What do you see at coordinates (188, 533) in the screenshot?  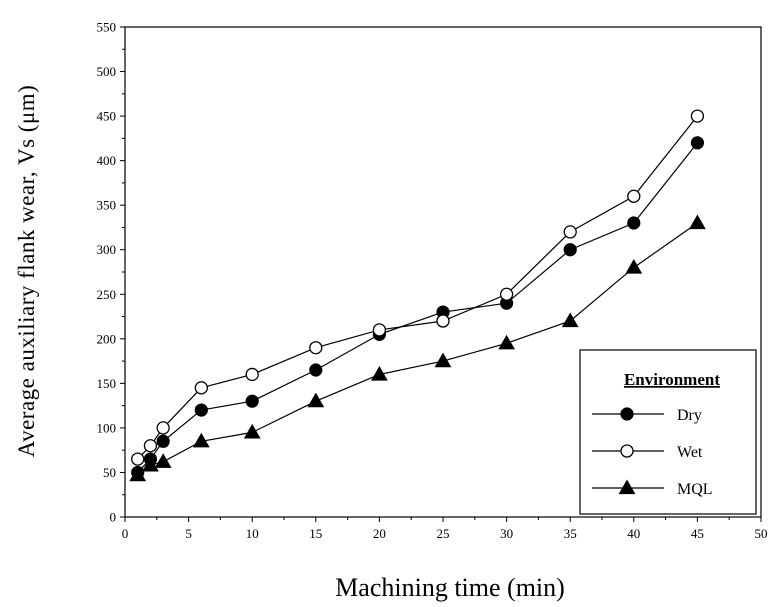 I see `x-tick-label: 5` at bounding box center [188, 533].